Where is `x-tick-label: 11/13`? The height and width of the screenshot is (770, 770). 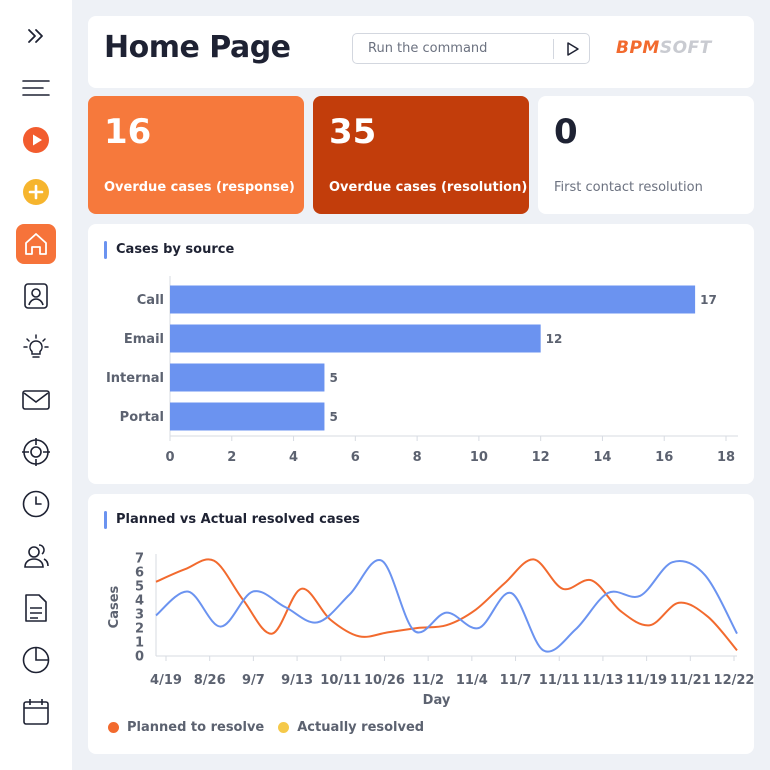 x-tick-label: 11/13 is located at coordinates (602, 680).